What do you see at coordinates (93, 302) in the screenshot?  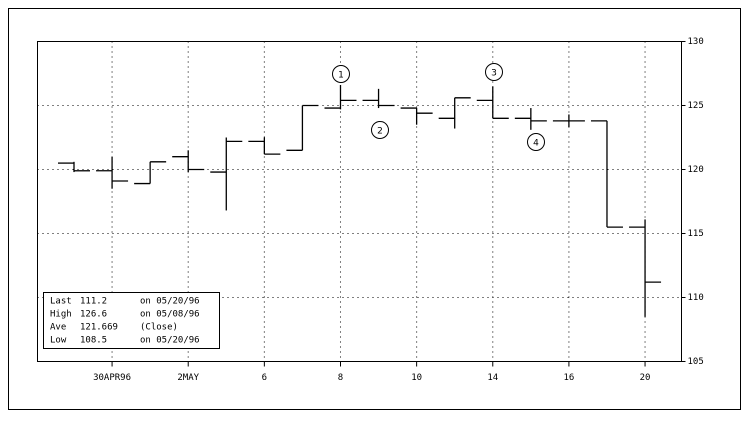 I see `summary-value: 111.2` at bounding box center [93, 302].